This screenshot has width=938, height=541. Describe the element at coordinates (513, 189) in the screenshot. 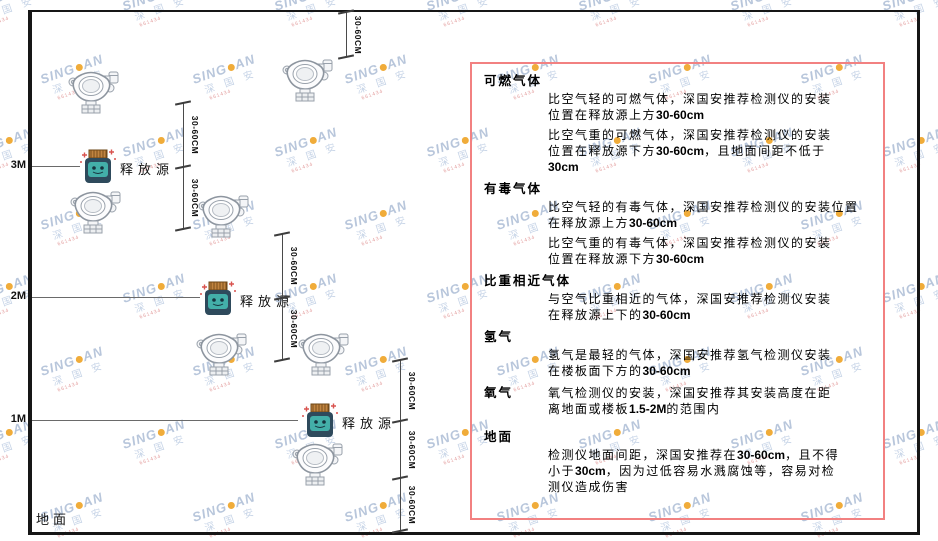

I see `panel-section-heading: 有毒气体` at that location.